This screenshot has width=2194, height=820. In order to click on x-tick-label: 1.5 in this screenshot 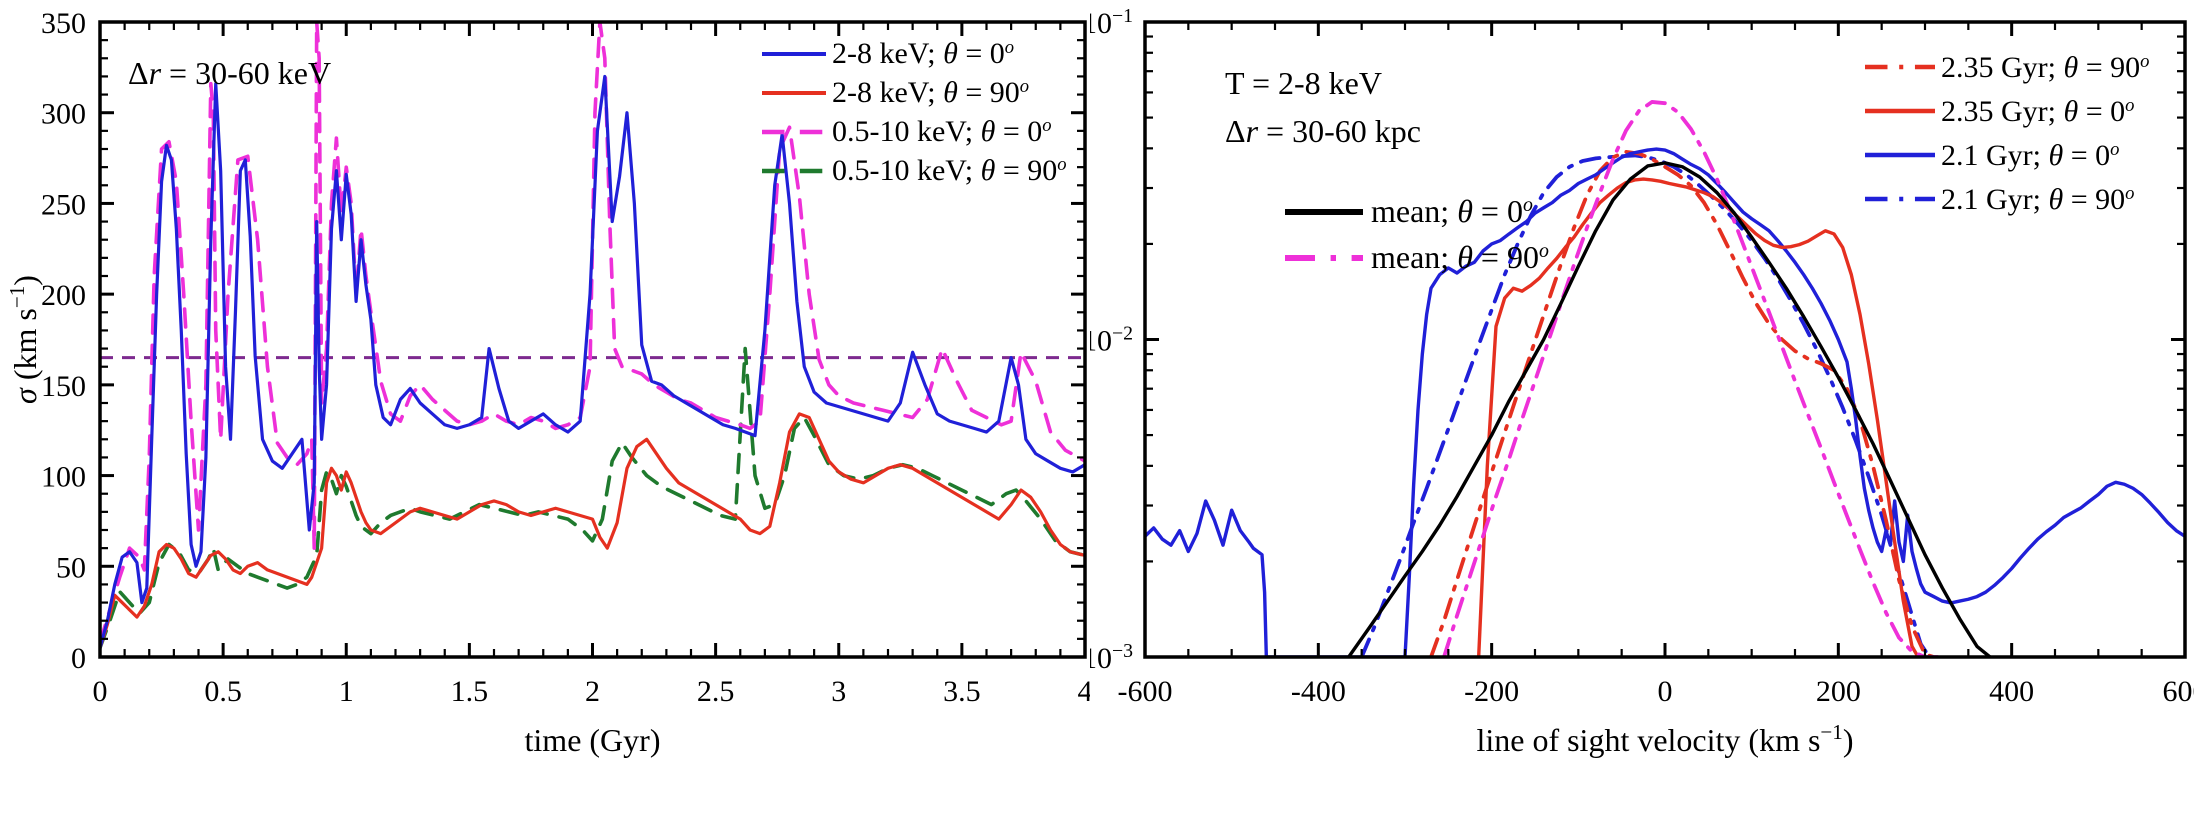, I will do `click(470, 691)`.